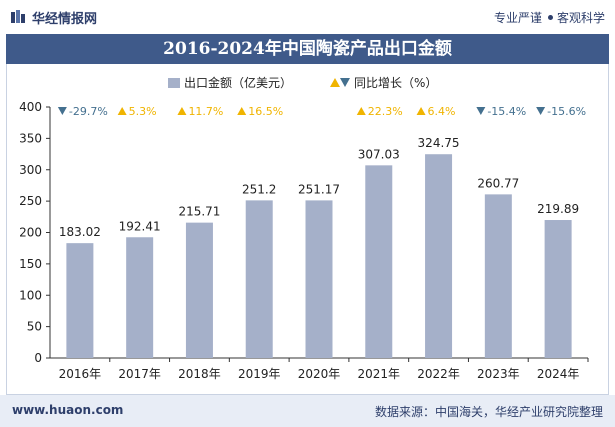  What do you see at coordinates (30, 201) in the screenshot?
I see `y-tick-label: 250` at bounding box center [30, 201].